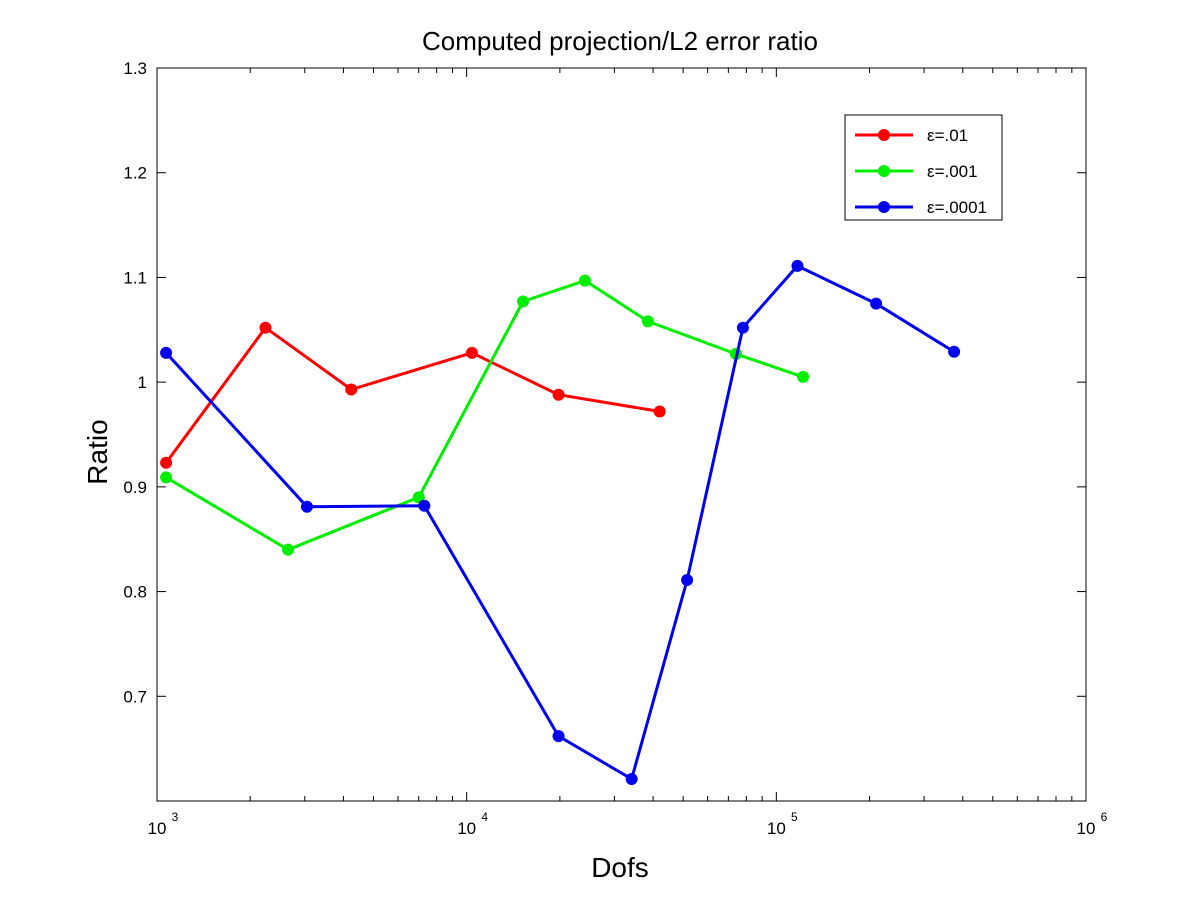  I want to click on legend: ε=.01 ε=.001 ε=.0001, so click(923, 167).